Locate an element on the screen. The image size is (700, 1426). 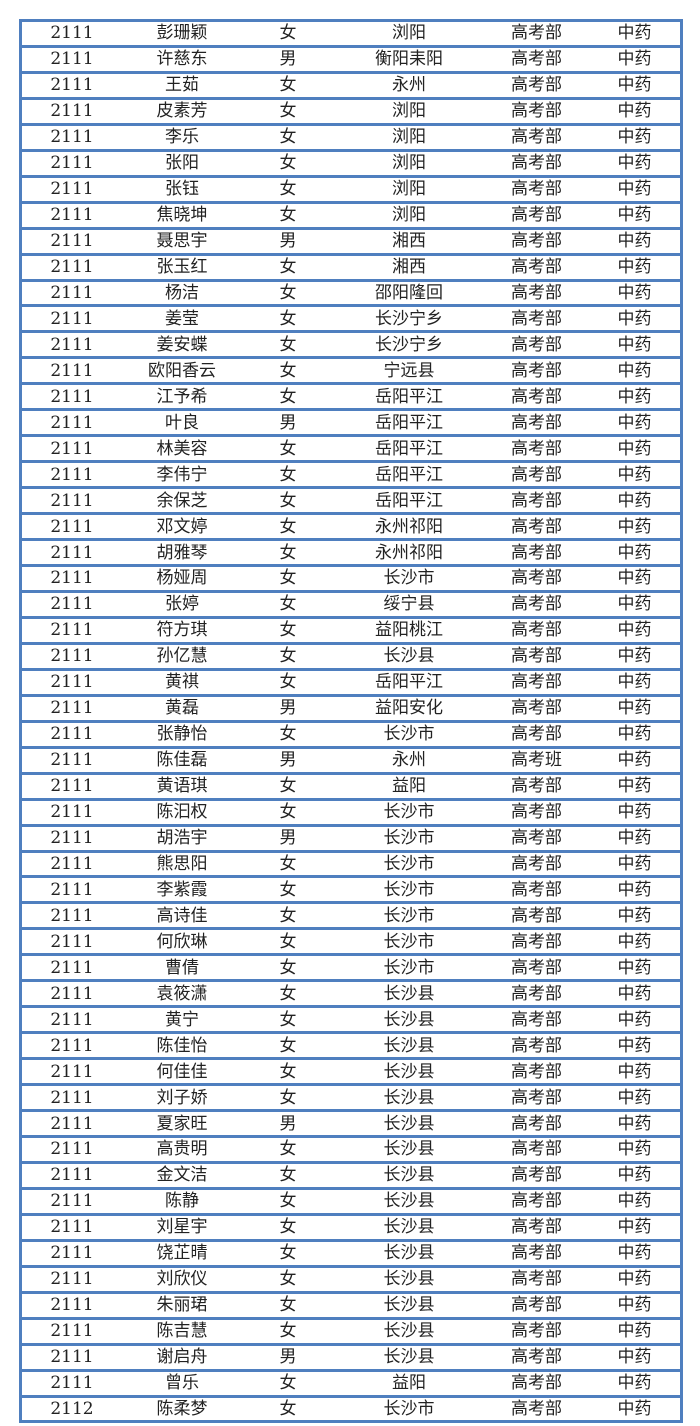
table-row: 2111 胡浩宇 男 长沙市 高考部 中药 is located at coordinates (351, 840).